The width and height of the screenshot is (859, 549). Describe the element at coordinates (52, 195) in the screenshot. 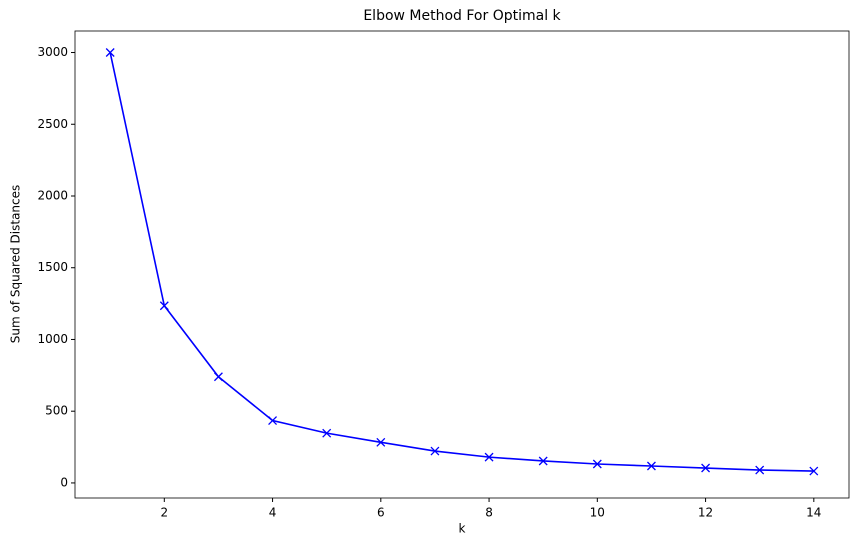

I see `y-tick-label: 2000` at that location.